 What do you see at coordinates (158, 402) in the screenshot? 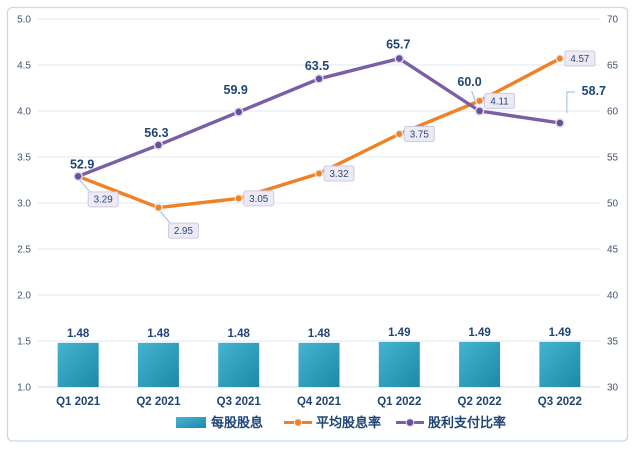
I see `x-axis-label: Q2 2021` at bounding box center [158, 402].